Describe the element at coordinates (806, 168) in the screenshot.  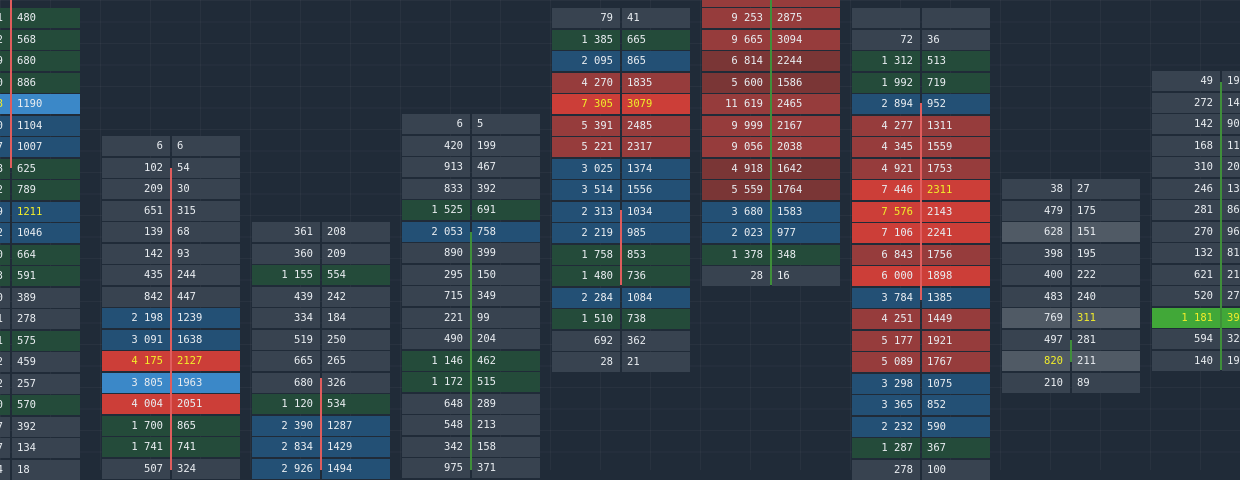
I see `ask-volume-cell: 1642` at that location.